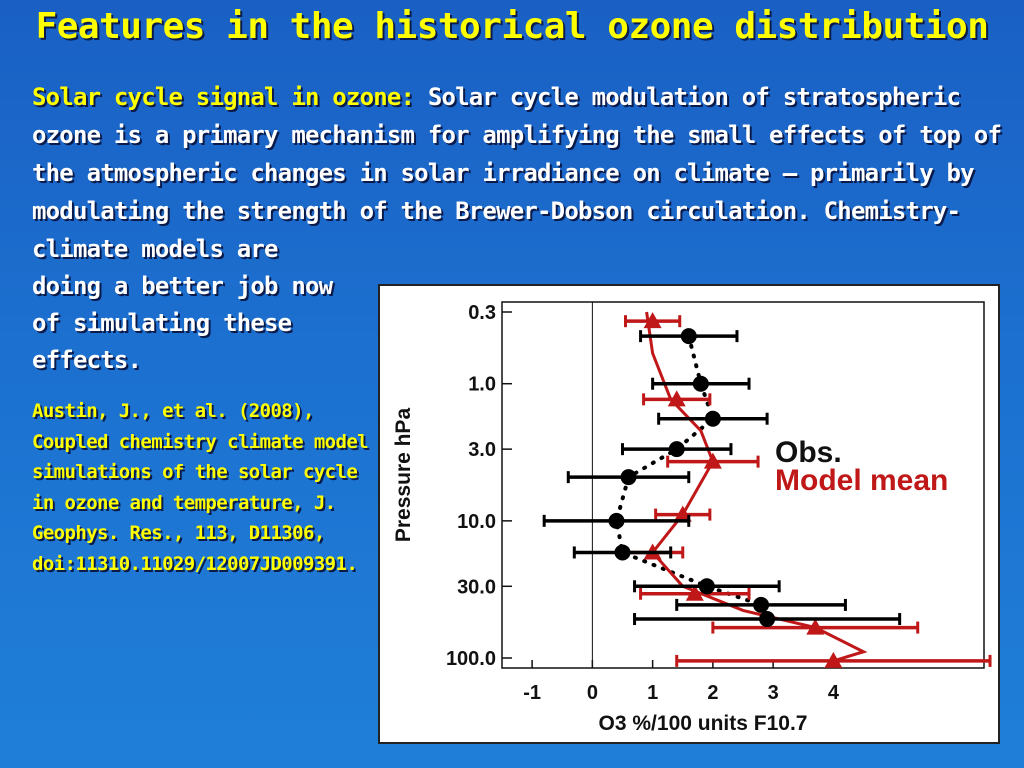 The image size is (1024, 768). Describe the element at coordinates (834, 693) in the screenshot. I see `x-tick-label: 4` at that location.